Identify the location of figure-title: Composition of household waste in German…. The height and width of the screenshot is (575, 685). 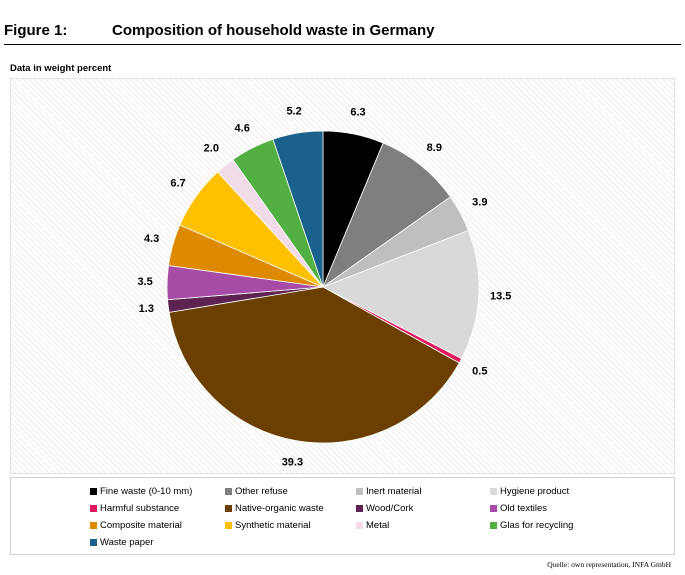
(273, 30).